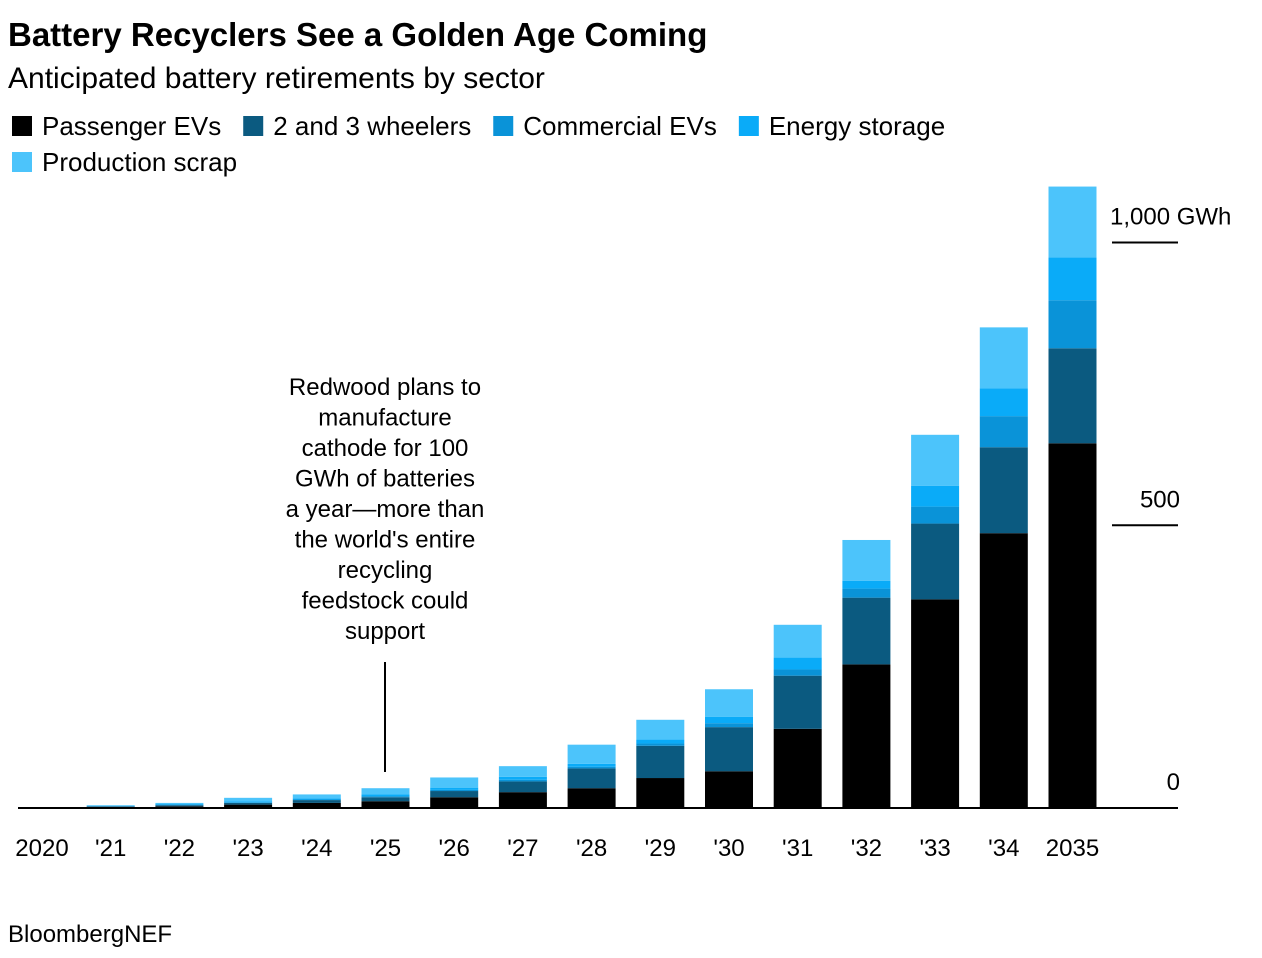 The height and width of the screenshot is (958, 1262). Describe the element at coordinates (1160, 499) in the screenshot. I see `y-tick-label: 500` at that location.